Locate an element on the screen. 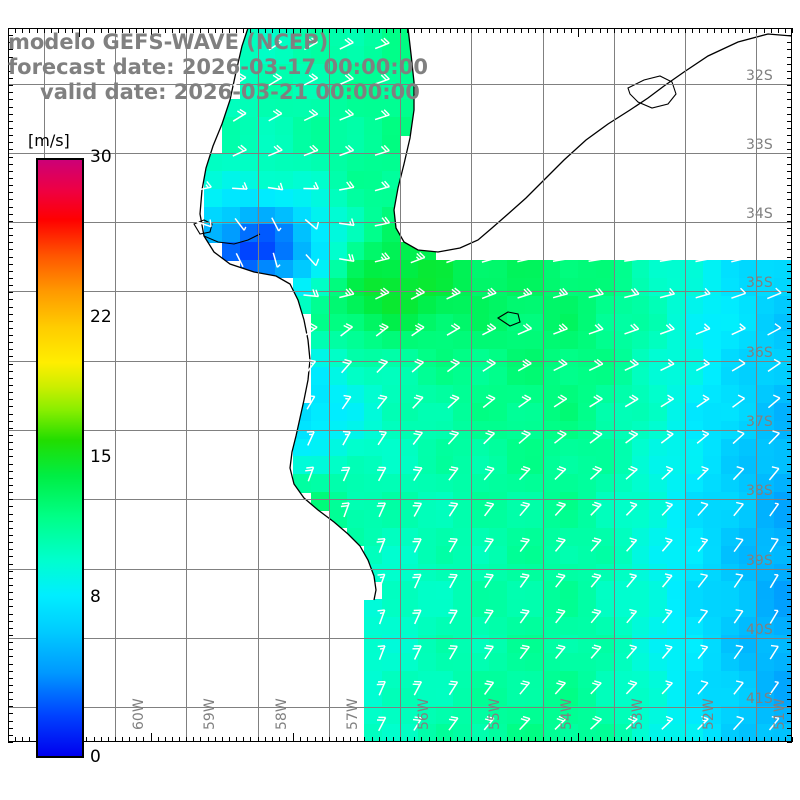 The height and width of the screenshot is (800, 800). longitude-label: 59W is located at coordinates (210, 714).